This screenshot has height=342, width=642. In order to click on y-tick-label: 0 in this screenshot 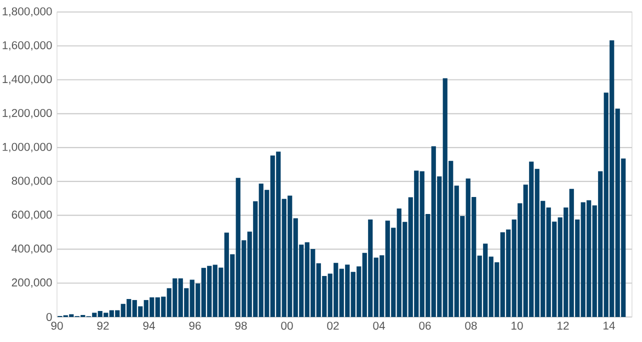, I will do `click(49, 316)`.